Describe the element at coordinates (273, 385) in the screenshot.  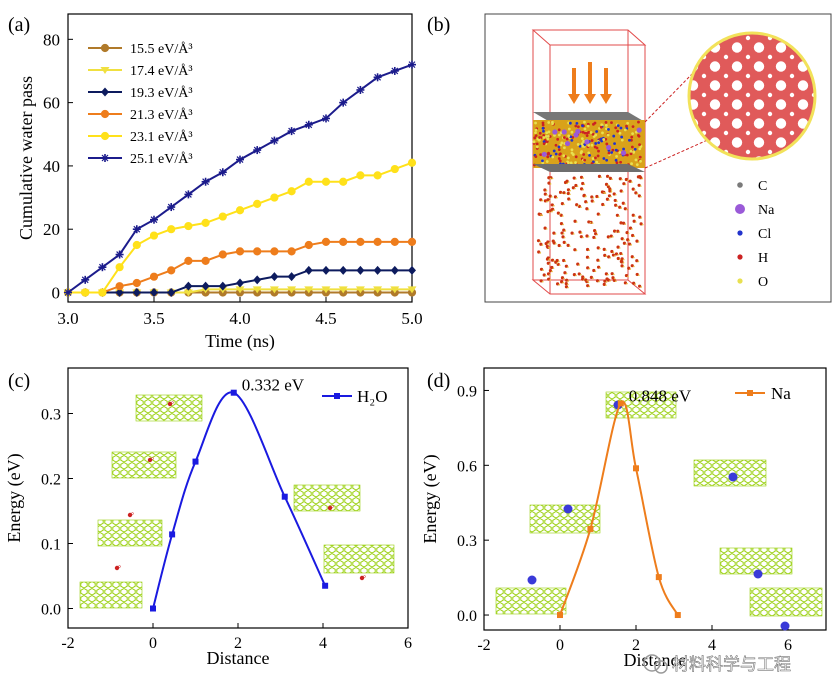
I see `chart-c-annotation: 0.332 eV` at that location.